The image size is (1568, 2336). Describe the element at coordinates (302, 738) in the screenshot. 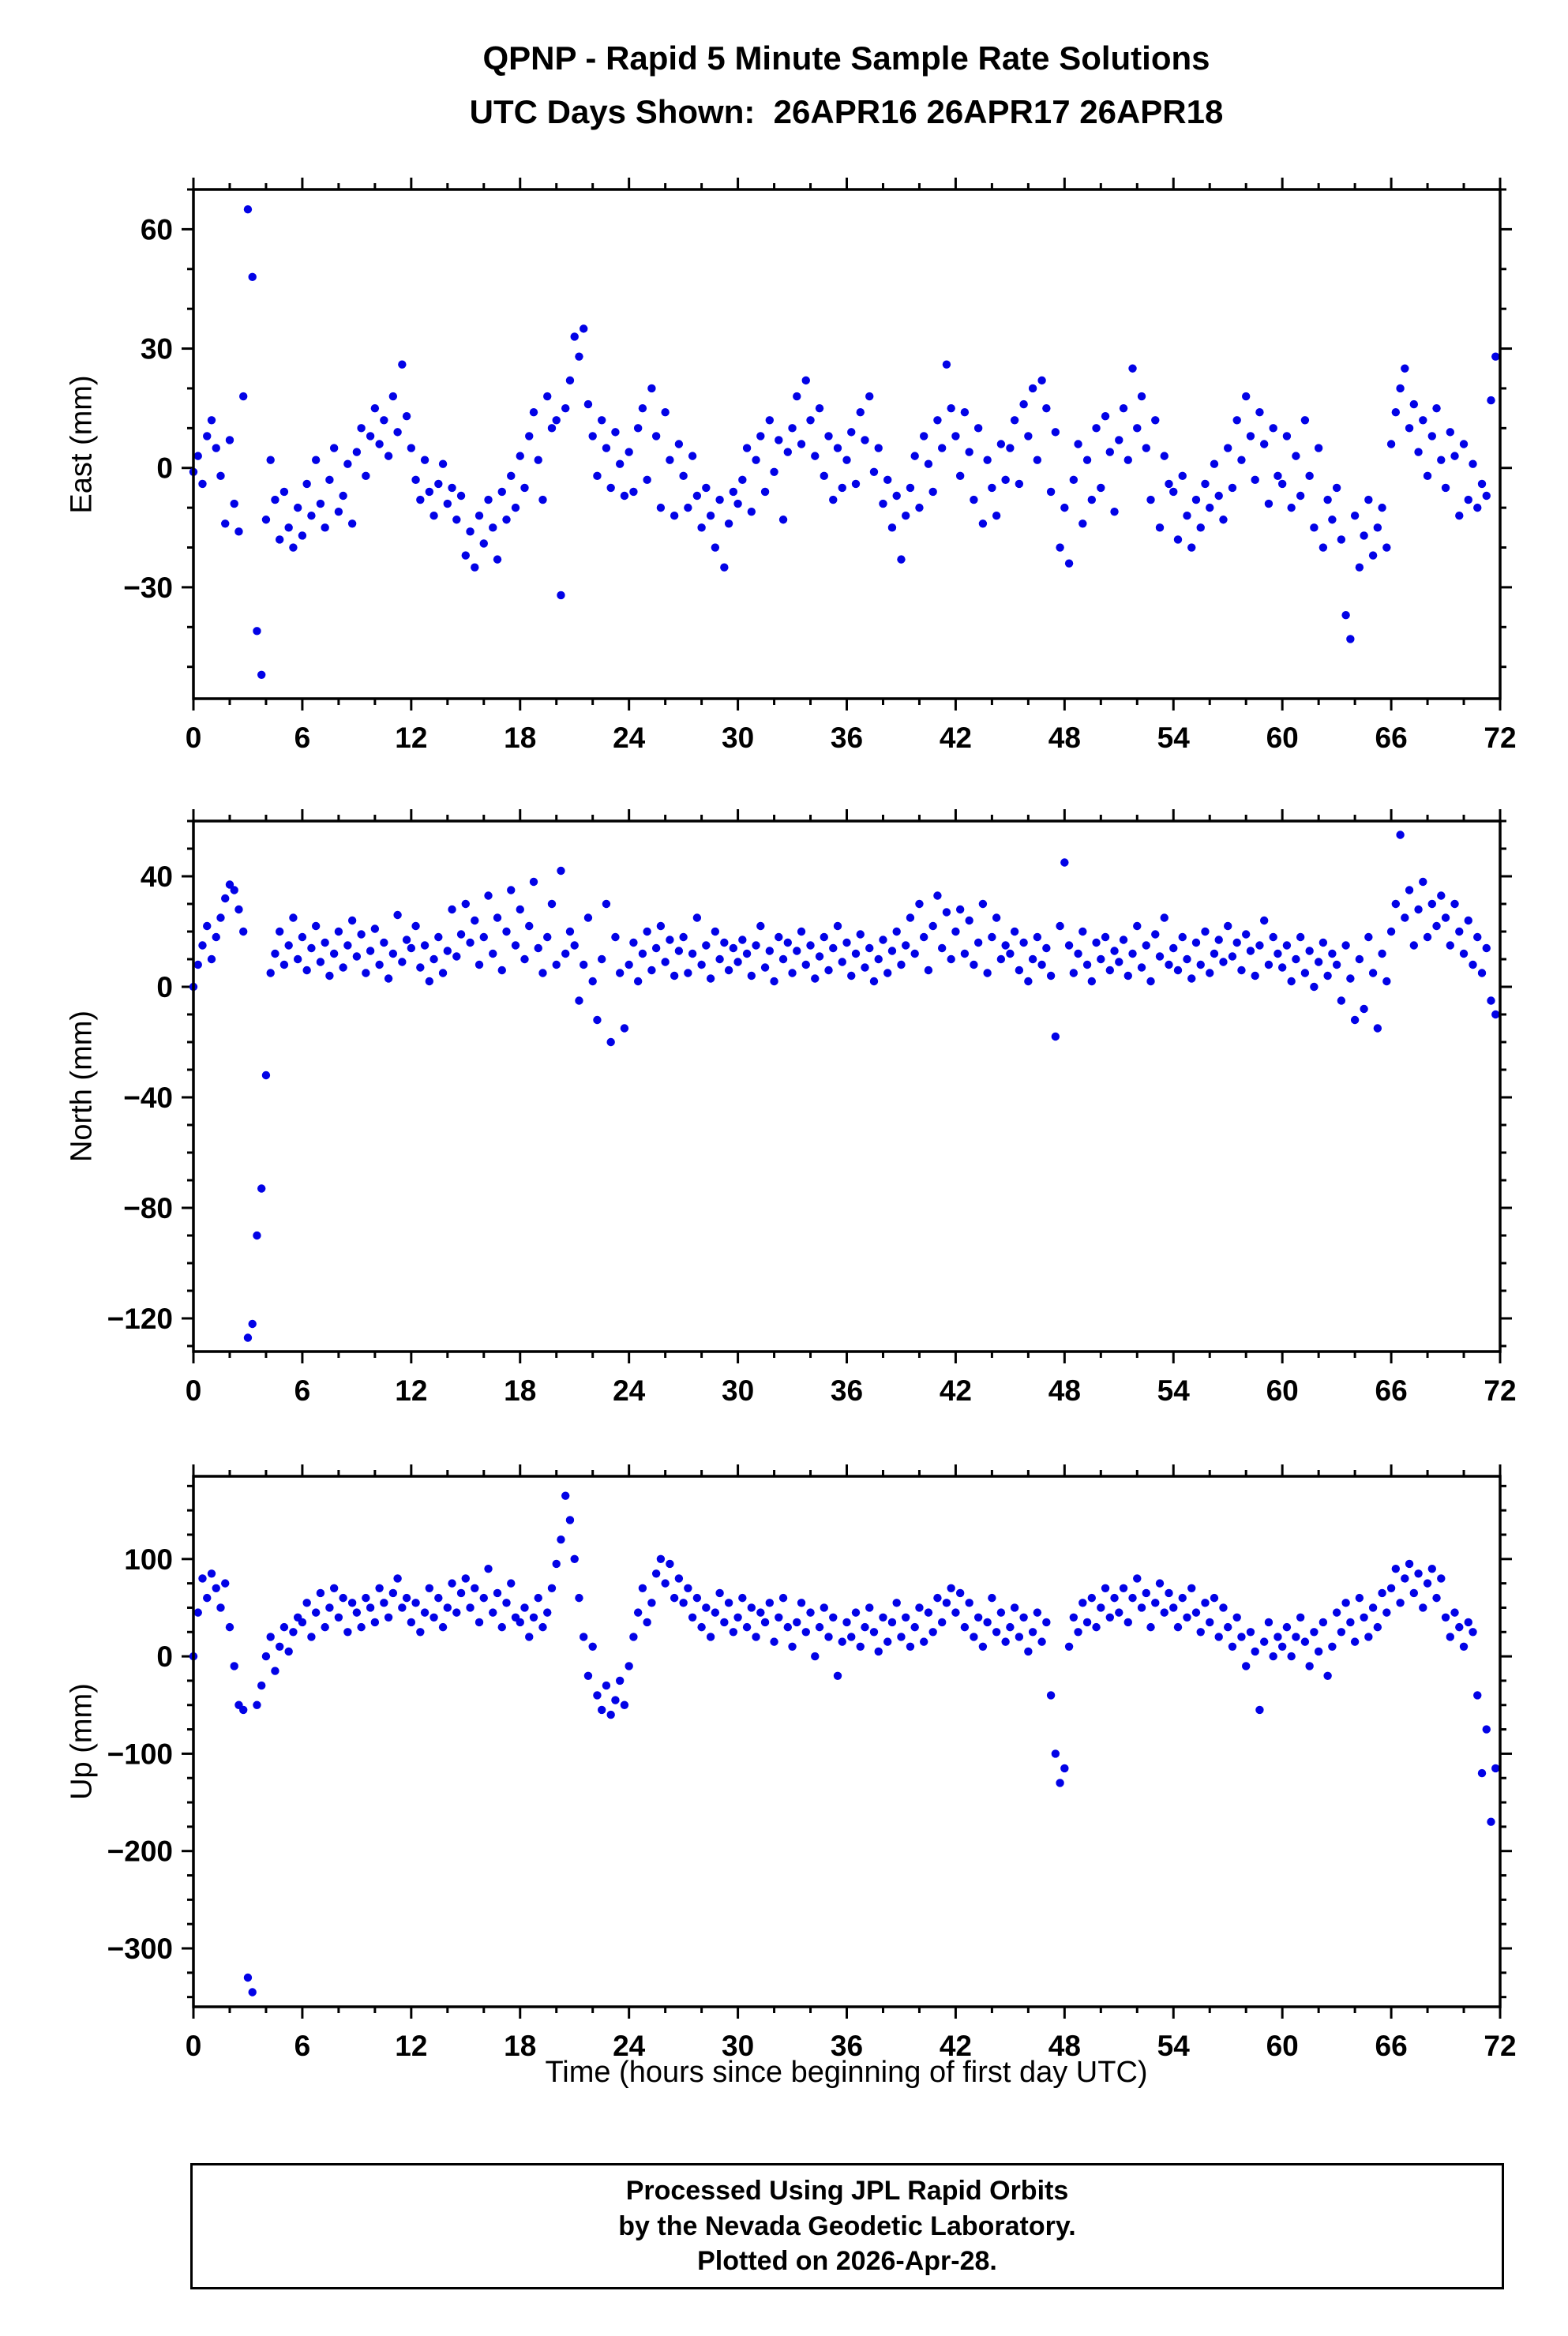

I see `x-tick-label: 6` at that location.